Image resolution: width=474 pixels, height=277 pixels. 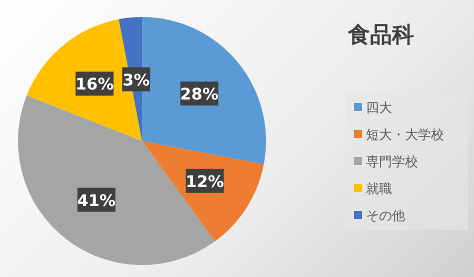 I want to click on legend-label: 就職, so click(x=379, y=189).